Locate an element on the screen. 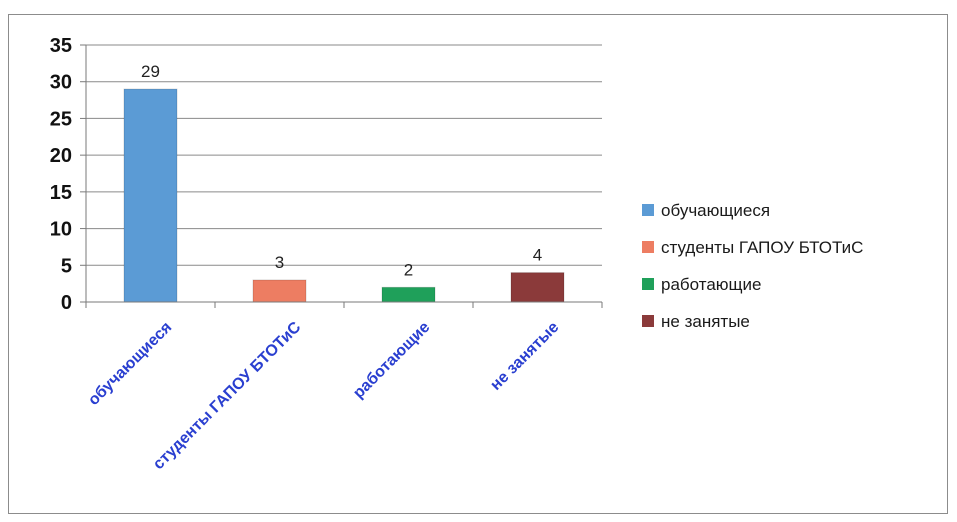 The image size is (957, 522). y-tick-label: 30 is located at coordinates (61, 83).